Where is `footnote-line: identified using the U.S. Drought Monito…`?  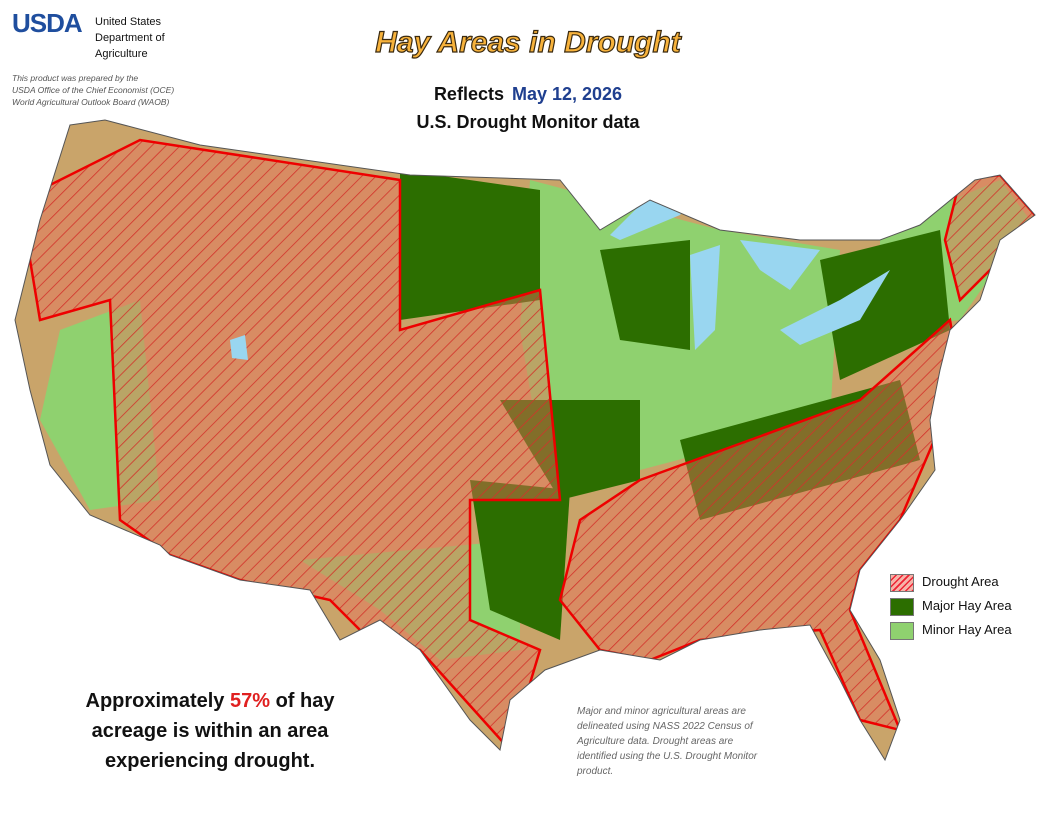 footnote-line: identified using the U.S. Drought Monito… is located at coordinates (667, 756).